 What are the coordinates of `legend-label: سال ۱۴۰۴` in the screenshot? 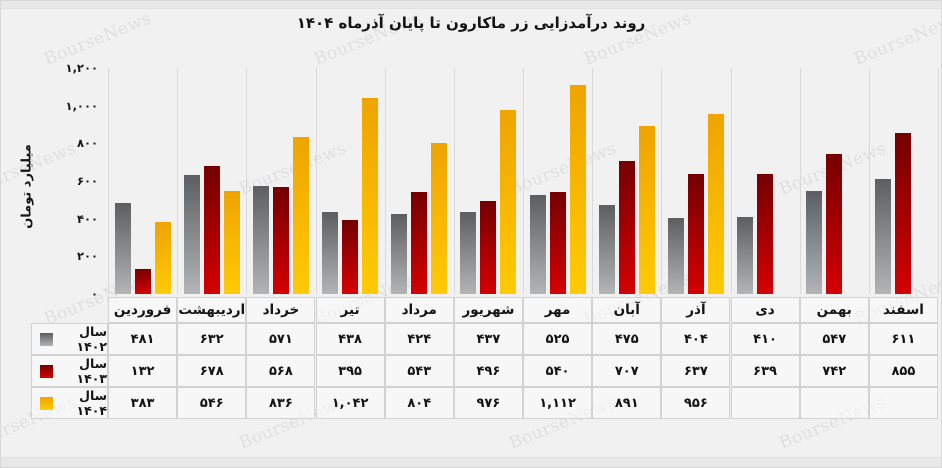 It's located at (91, 403).